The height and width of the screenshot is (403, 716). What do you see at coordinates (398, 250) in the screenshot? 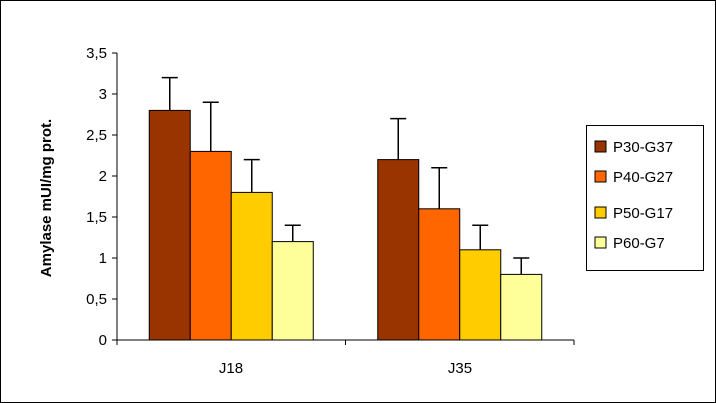
I see `bar-p30-g37-j35` at bounding box center [398, 250].